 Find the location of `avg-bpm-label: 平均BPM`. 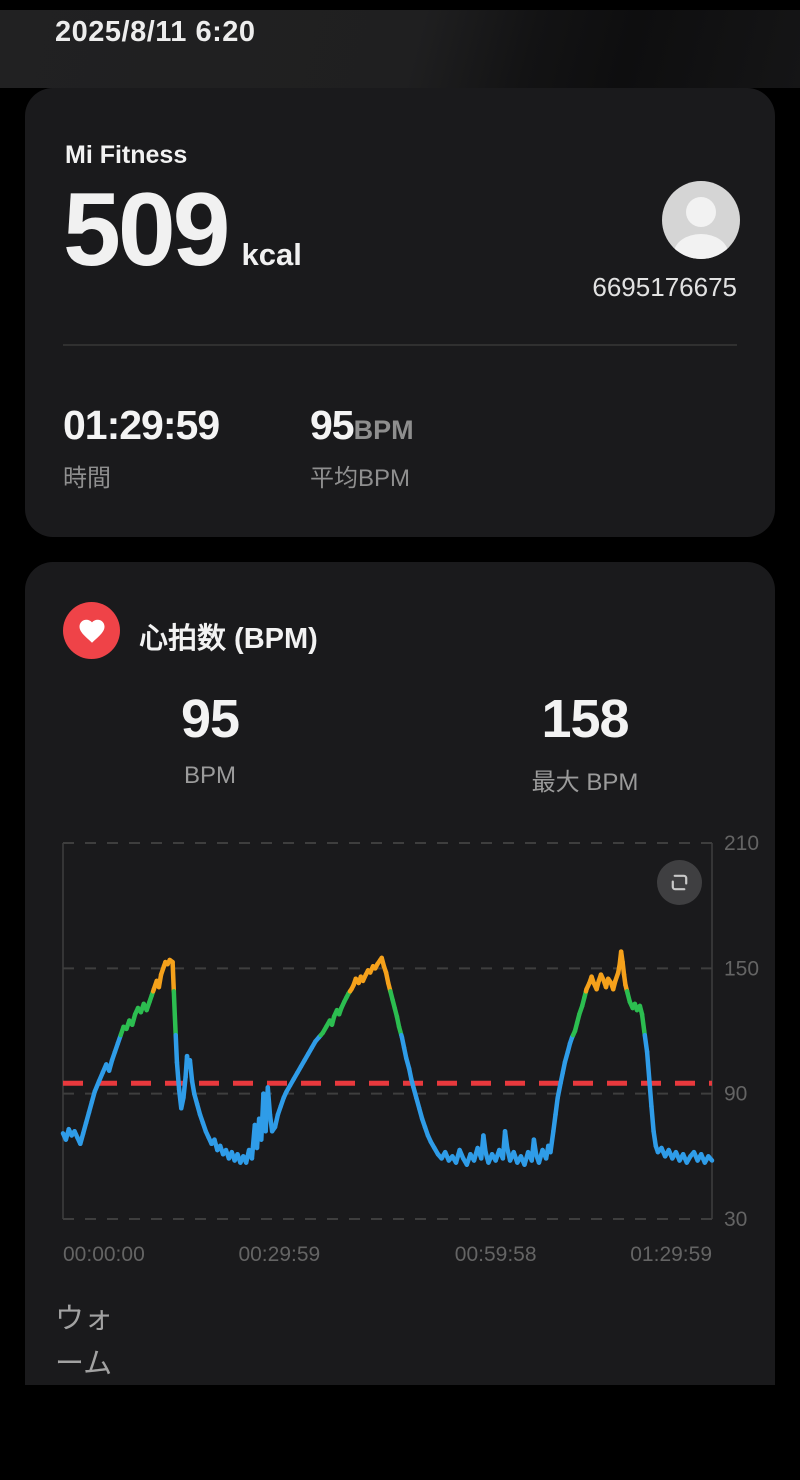

avg-bpm-label: 平均BPM is located at coordinates (360, 478).